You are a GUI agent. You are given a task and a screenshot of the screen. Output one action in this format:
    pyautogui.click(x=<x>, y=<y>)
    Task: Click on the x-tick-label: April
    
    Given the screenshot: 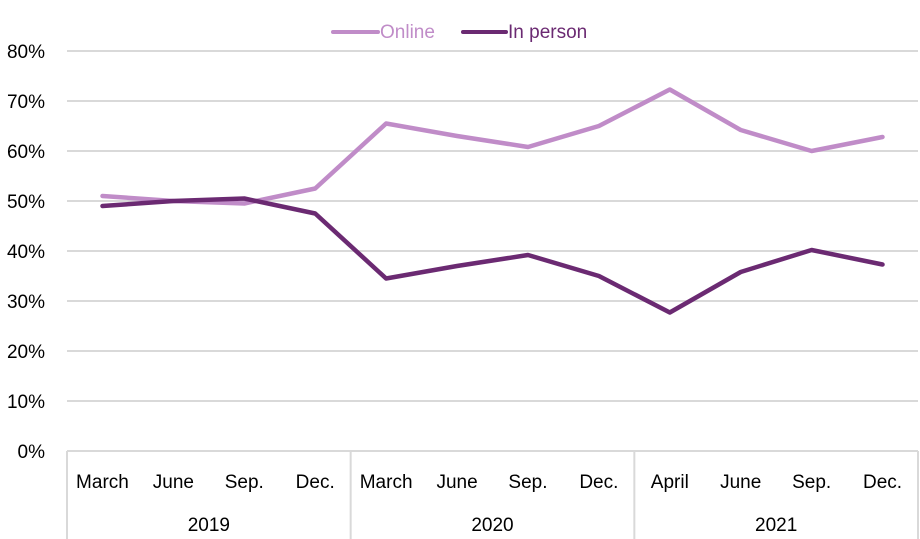 What is the action you would take?
    pyautogui.click(x=670, y=482)
    